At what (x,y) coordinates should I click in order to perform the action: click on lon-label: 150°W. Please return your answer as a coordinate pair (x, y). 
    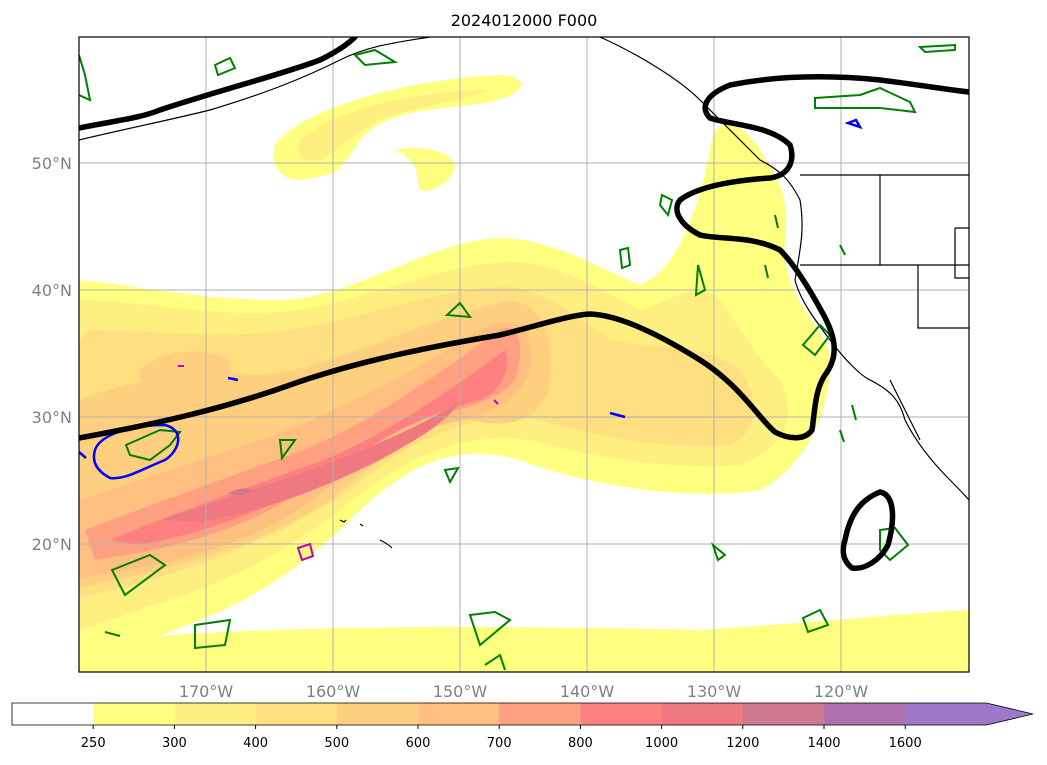
    Looking at the image, I should click on (460, 691).